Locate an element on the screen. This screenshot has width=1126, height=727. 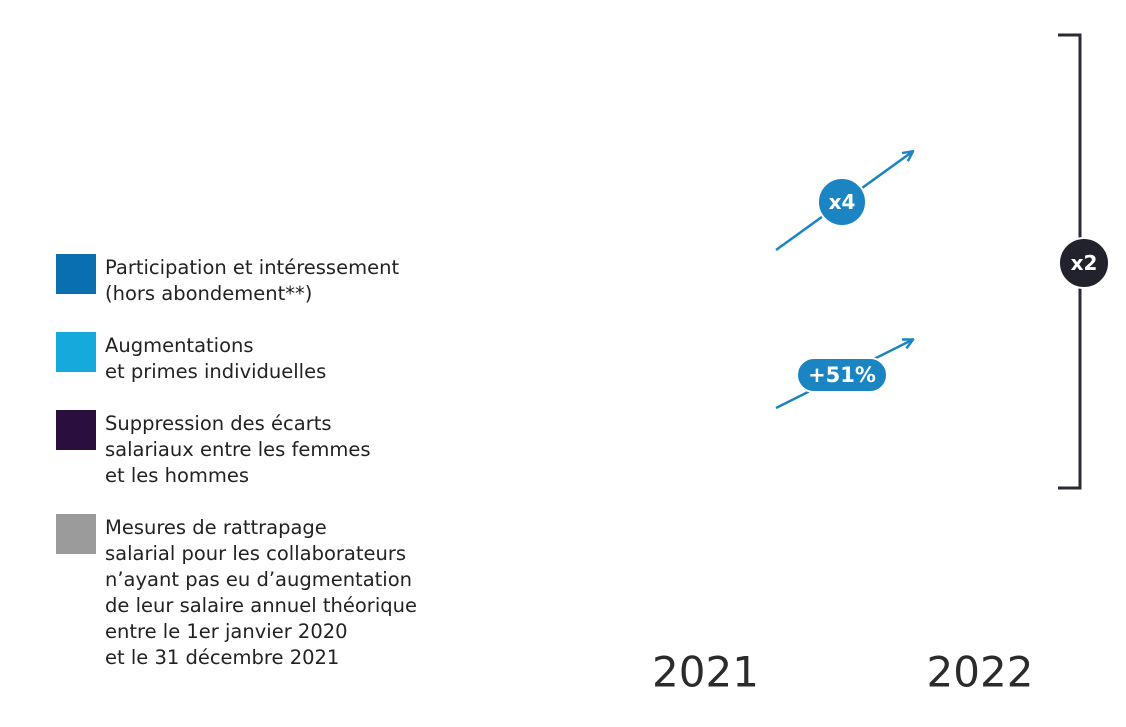
growth-badge-participation is located at coordinates (842, 202).